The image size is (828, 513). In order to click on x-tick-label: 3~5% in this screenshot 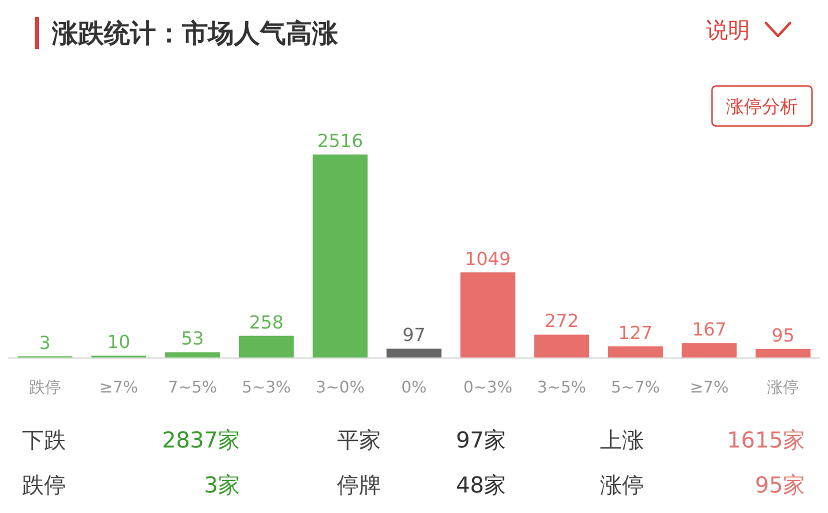, I will do `click(561, 387)`.